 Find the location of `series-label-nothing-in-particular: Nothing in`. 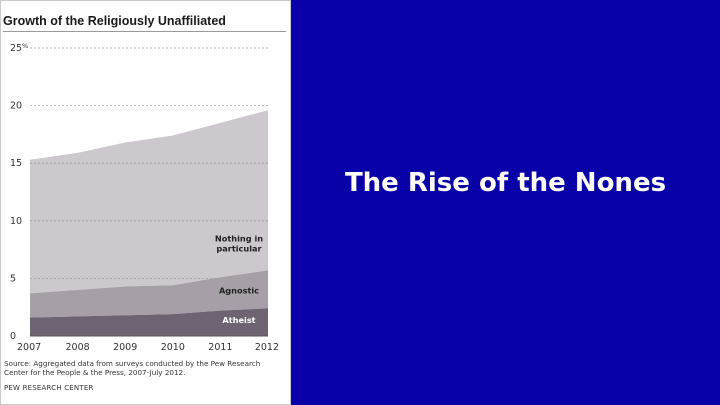

series-label-nothing-in-particular: Nothing in is located at coordinates (239, 238).